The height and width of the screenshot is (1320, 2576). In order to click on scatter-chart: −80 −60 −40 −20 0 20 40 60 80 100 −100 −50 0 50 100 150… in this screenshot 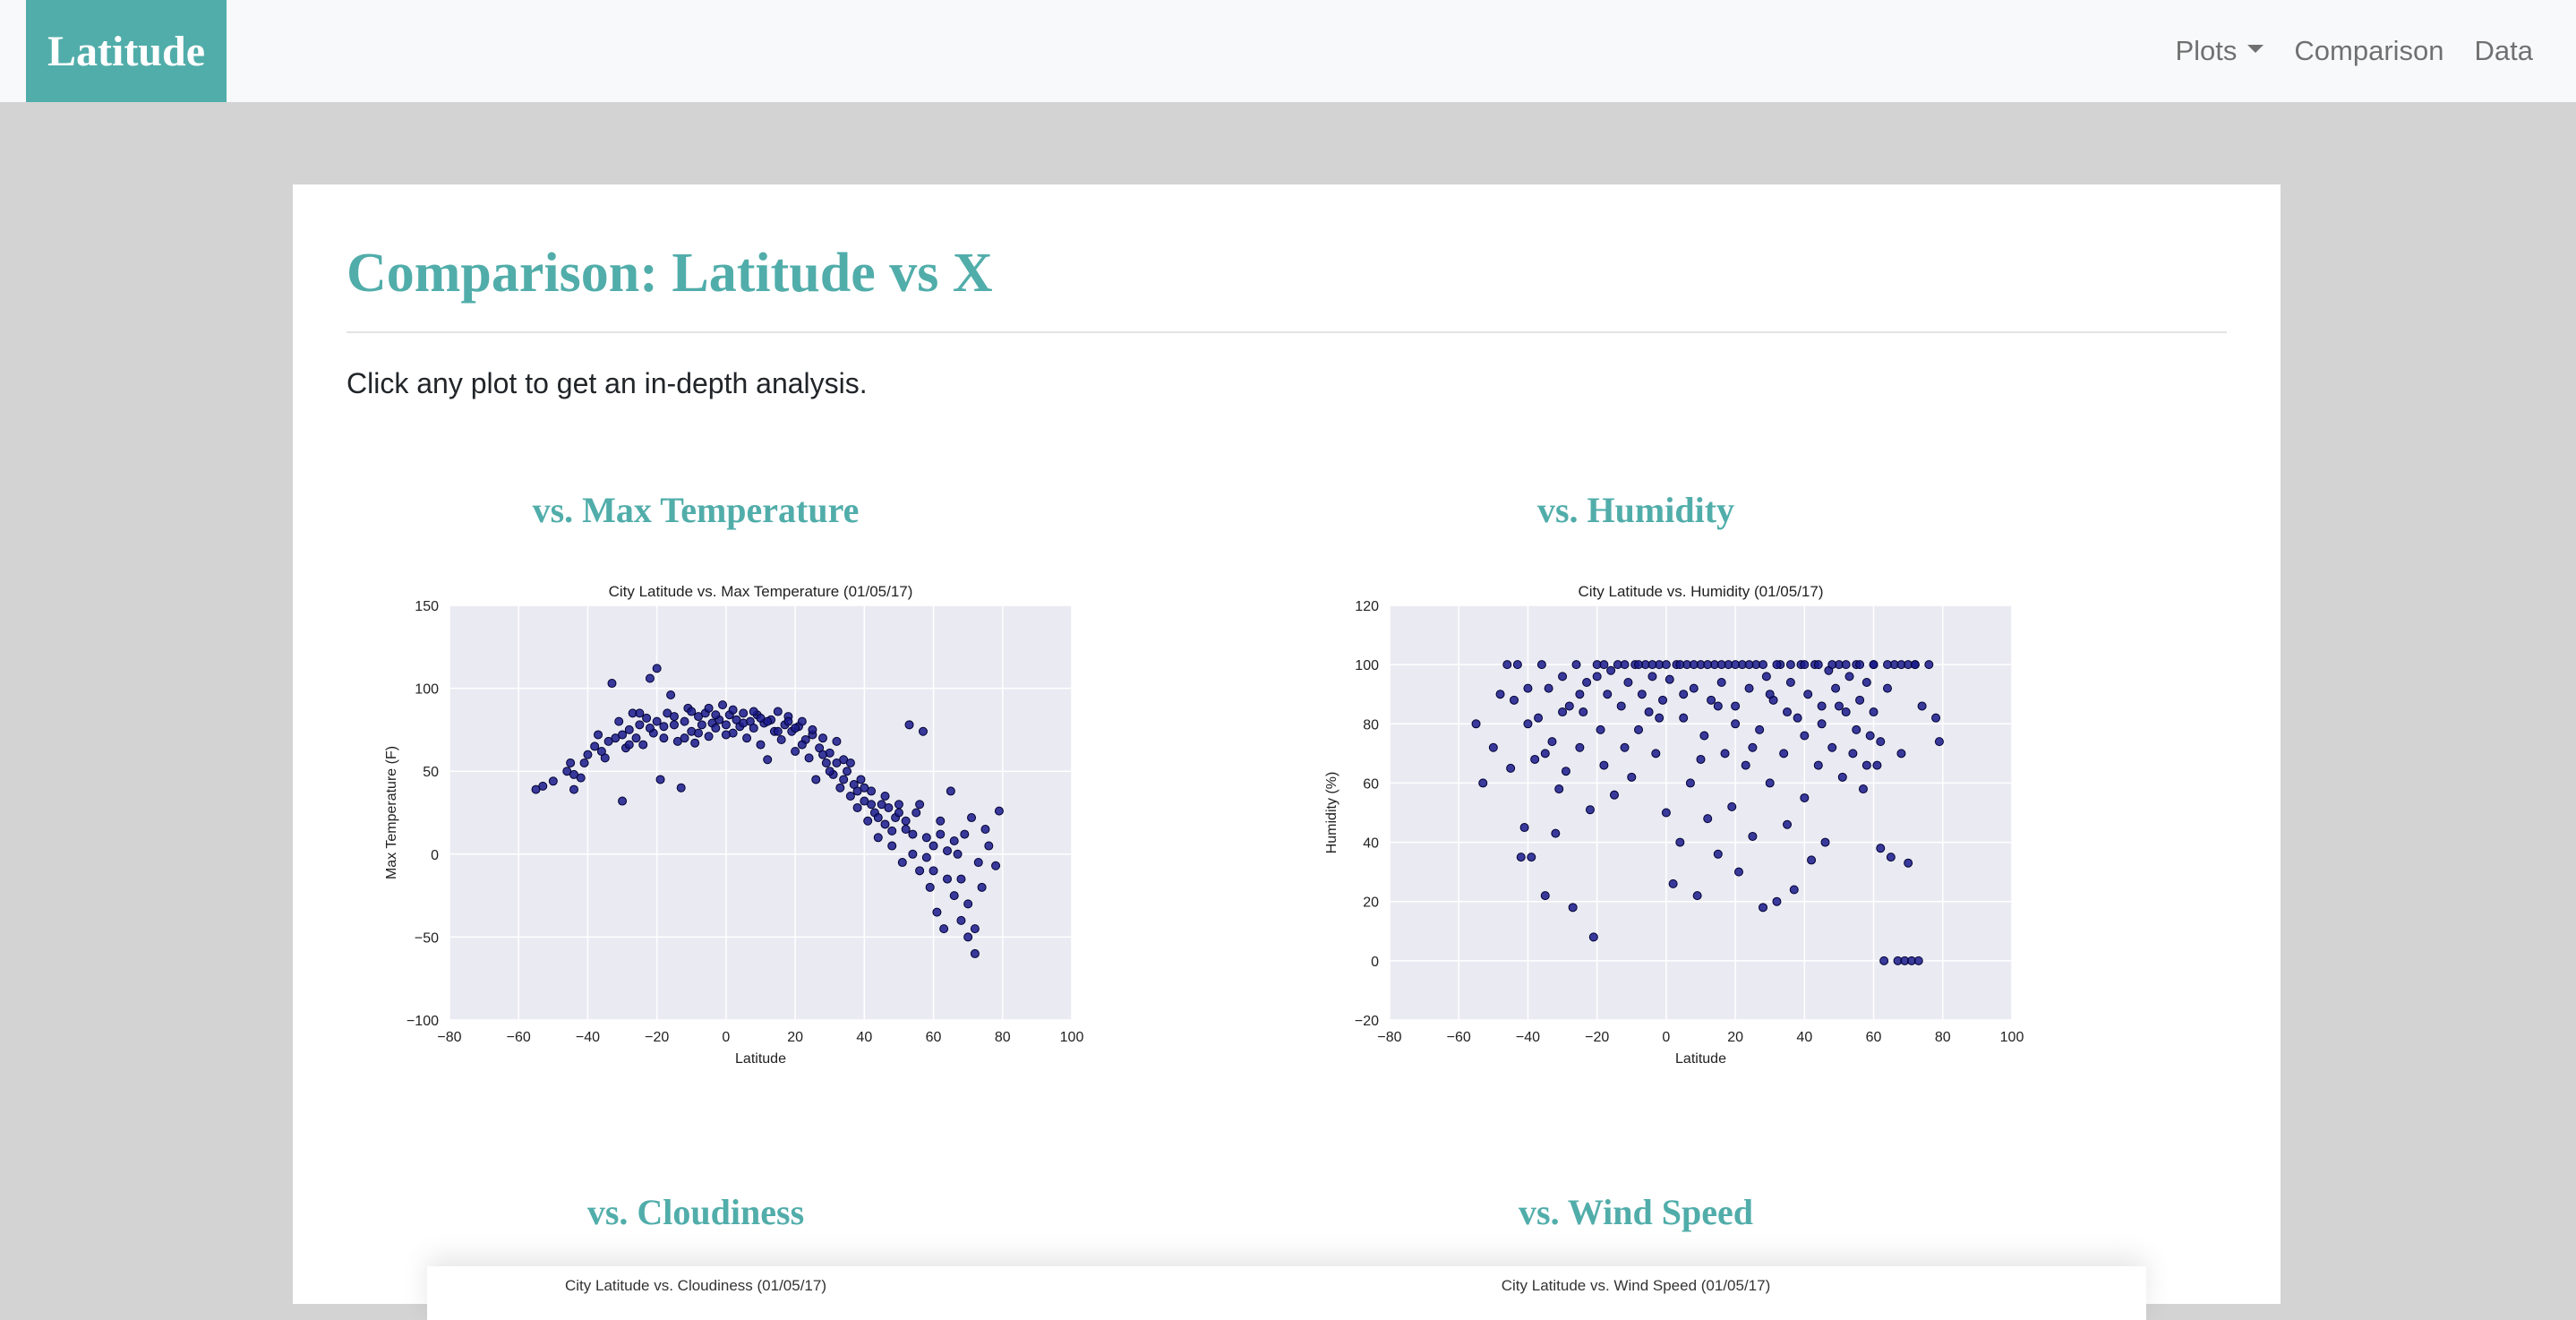, I will do `click(733, 825)`.